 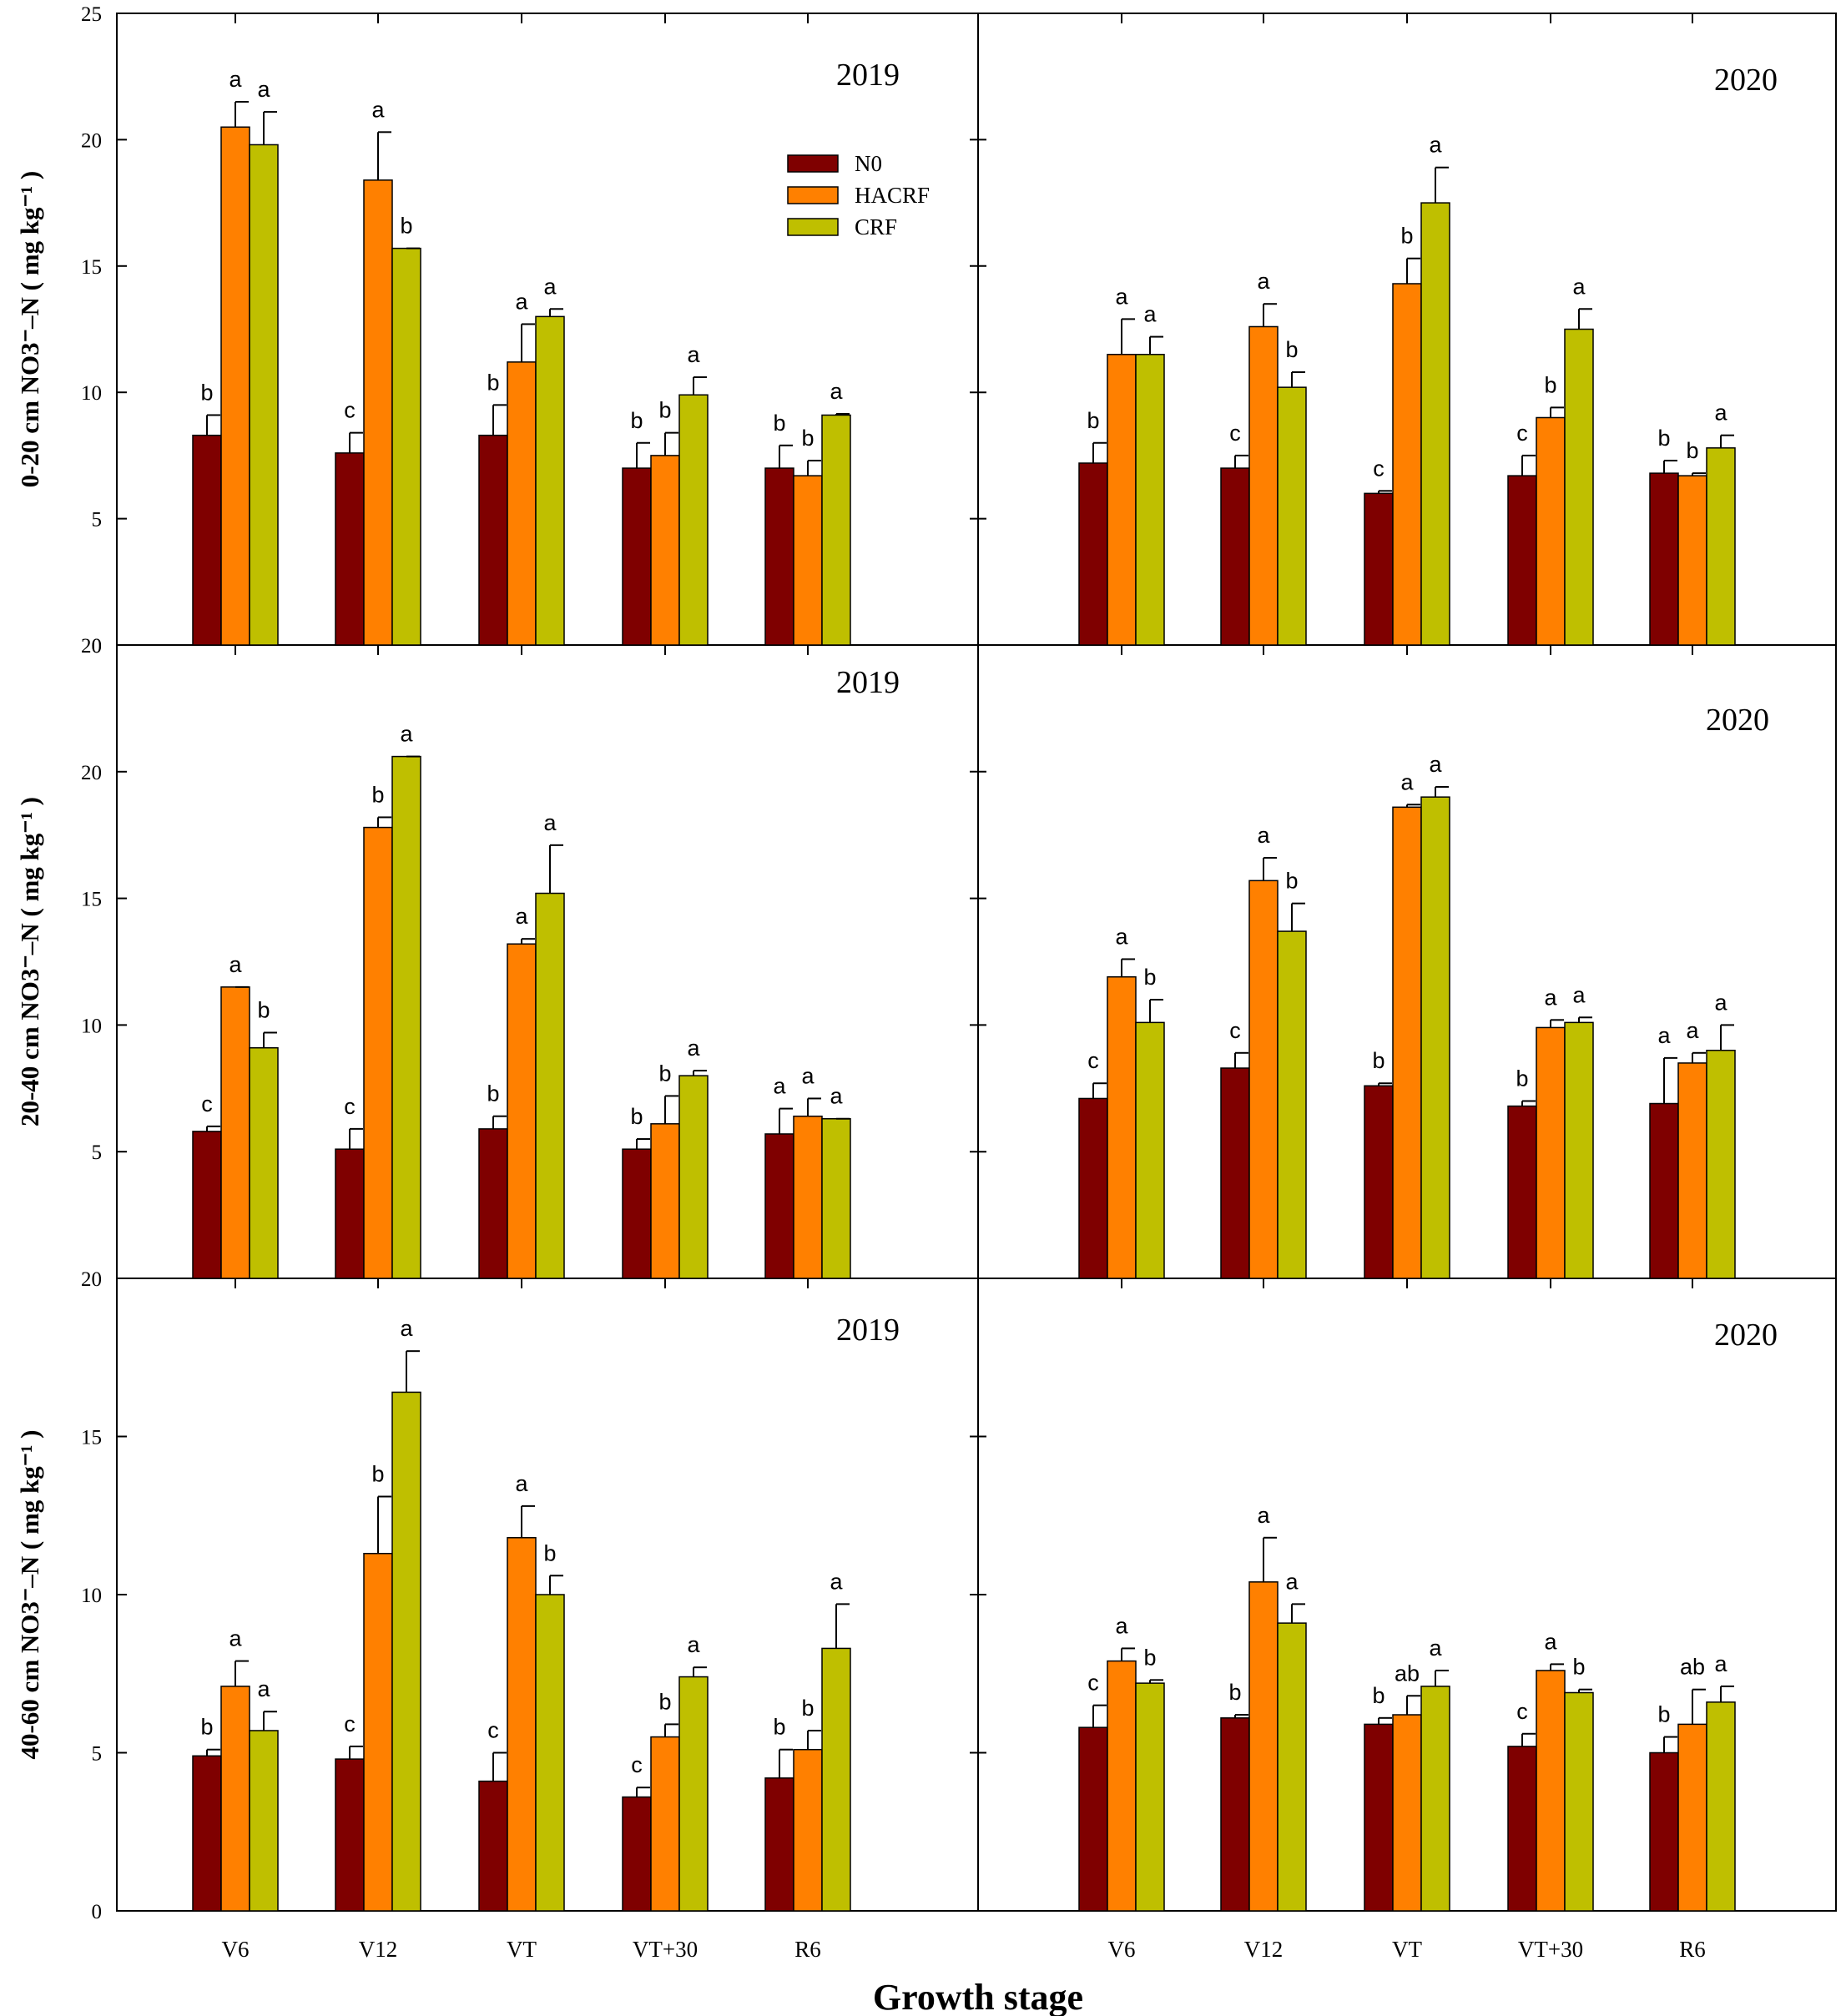 What do you see at coordinates (522, 1950) in the screenshot?
I see `x-tick-label: VT` at bounding box center [522, 1950].